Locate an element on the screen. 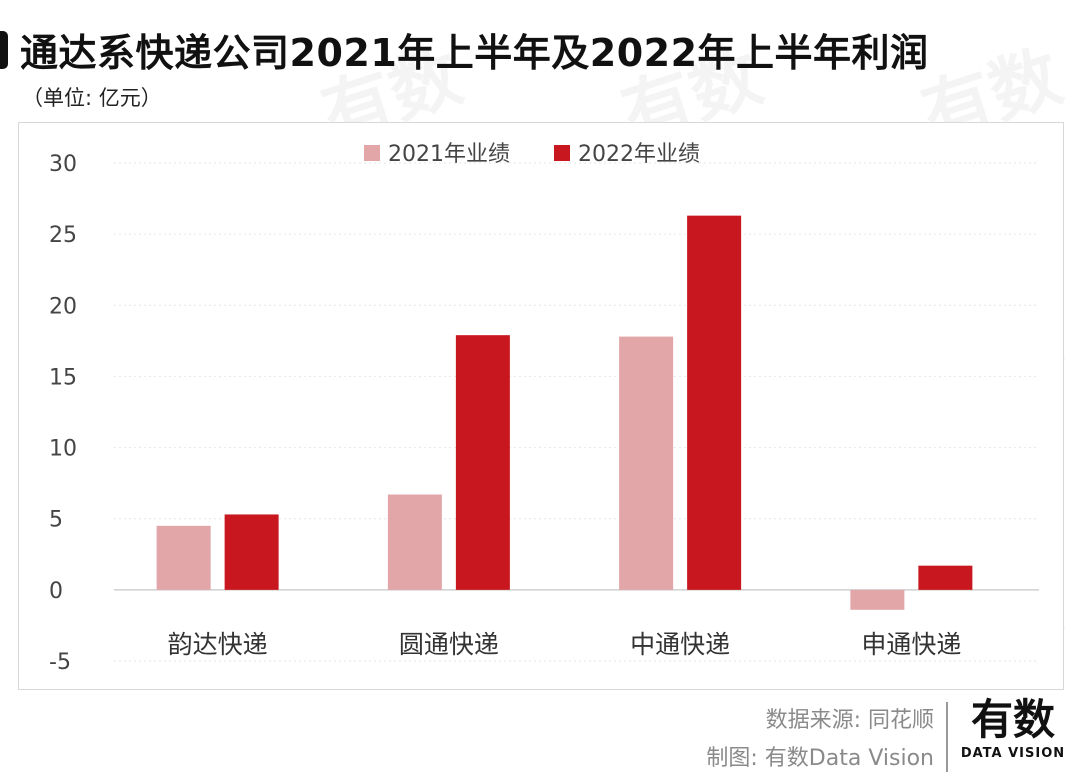 The width and height of the screenshot is (1080, 782). y-tick-label: 15 is located at coordinates (63, 377).